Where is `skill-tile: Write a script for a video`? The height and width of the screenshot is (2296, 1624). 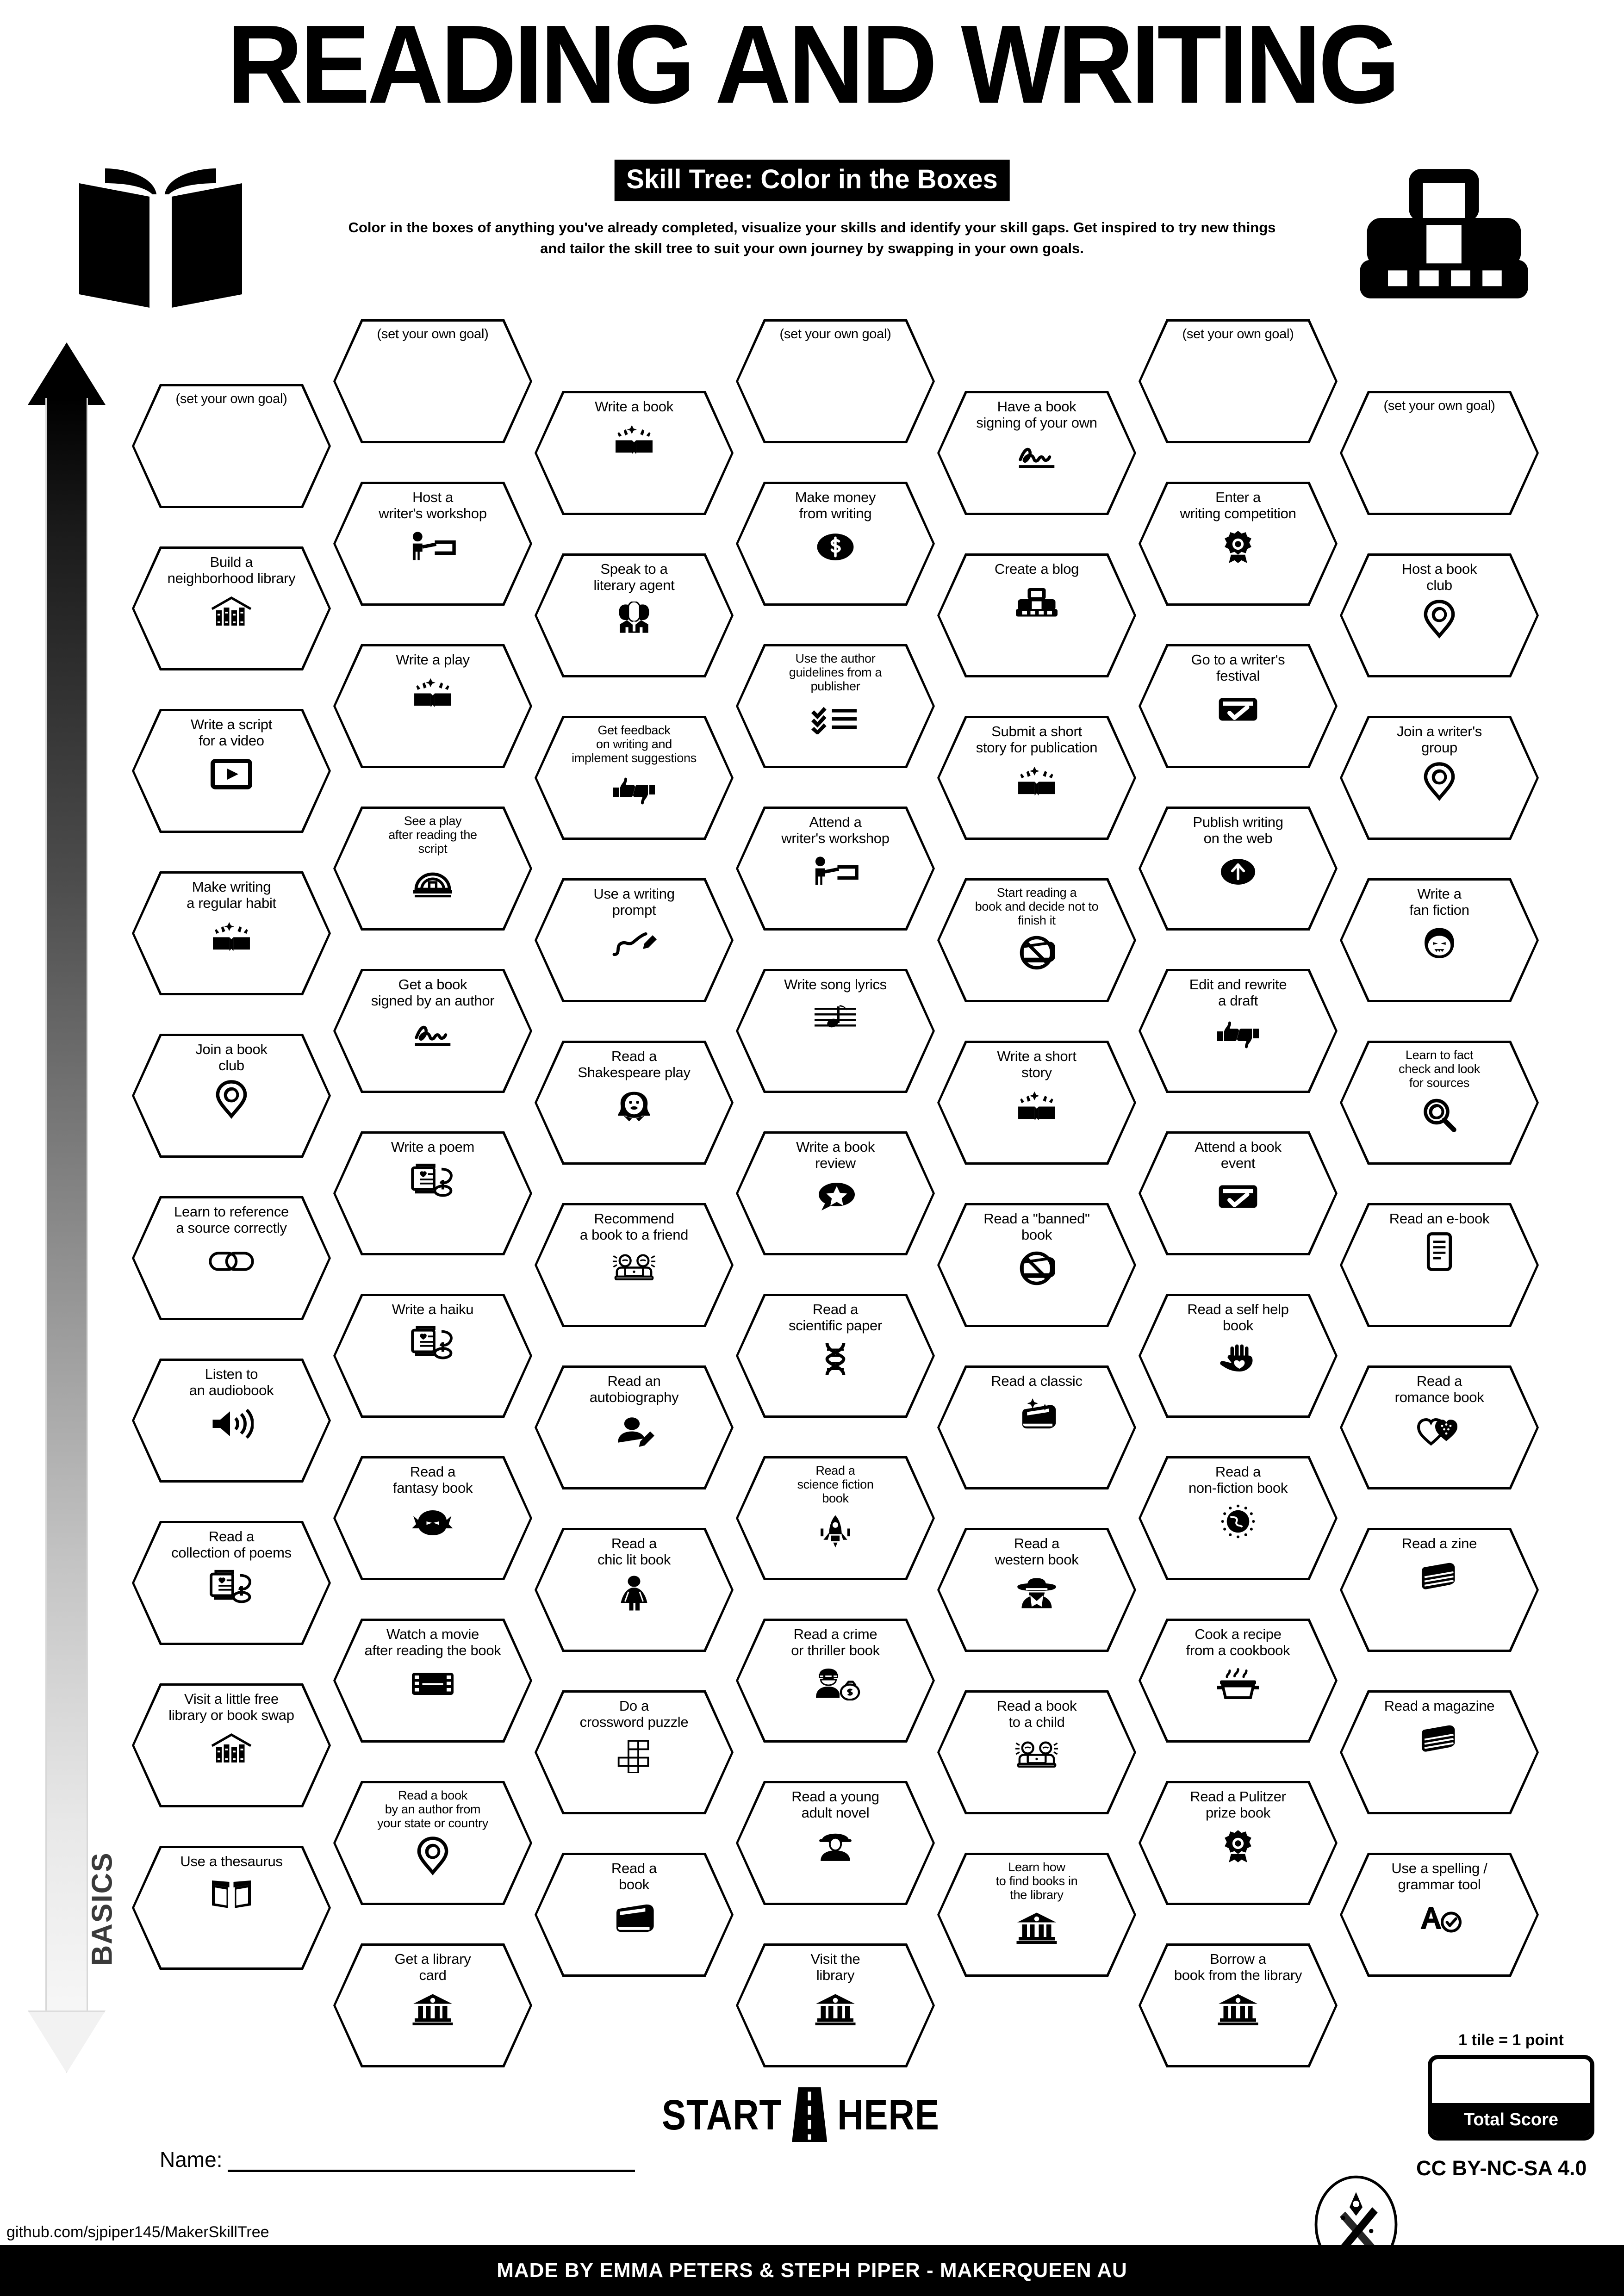 skill-tile: Write a script for a video is located at coordinates (231, 771).